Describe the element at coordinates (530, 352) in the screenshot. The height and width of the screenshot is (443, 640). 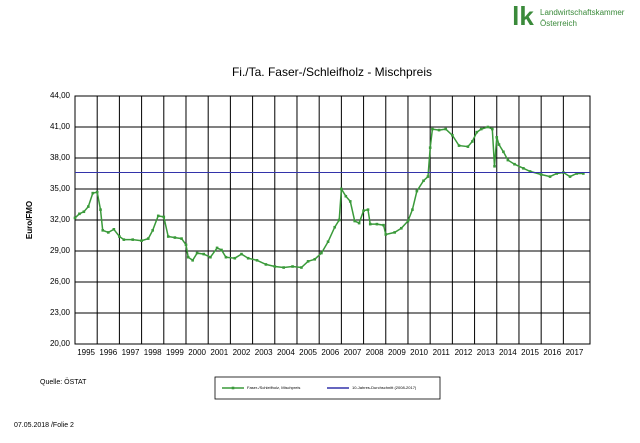
I see `x-tick-label: 2015` at that location.